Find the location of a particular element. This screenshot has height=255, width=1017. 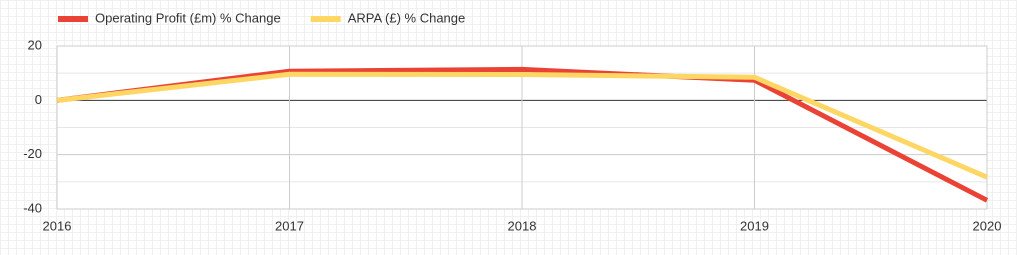

y-tick-label: -40 is located at coordinates (32, 207).